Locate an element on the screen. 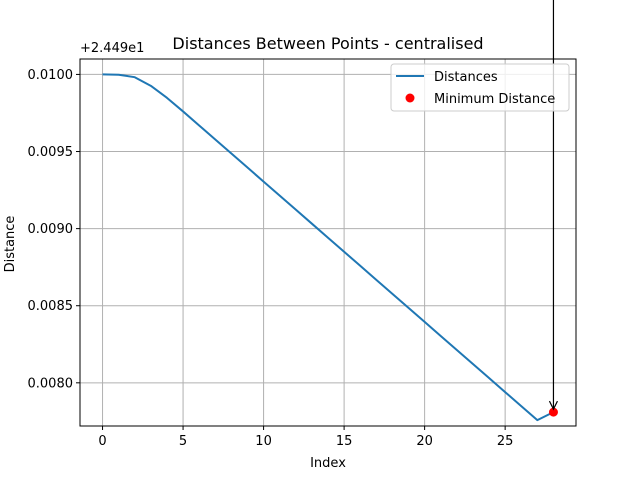 This screenshot has width=640, height=480. x-tick-label: 0 is located at coordinates (102, 441).